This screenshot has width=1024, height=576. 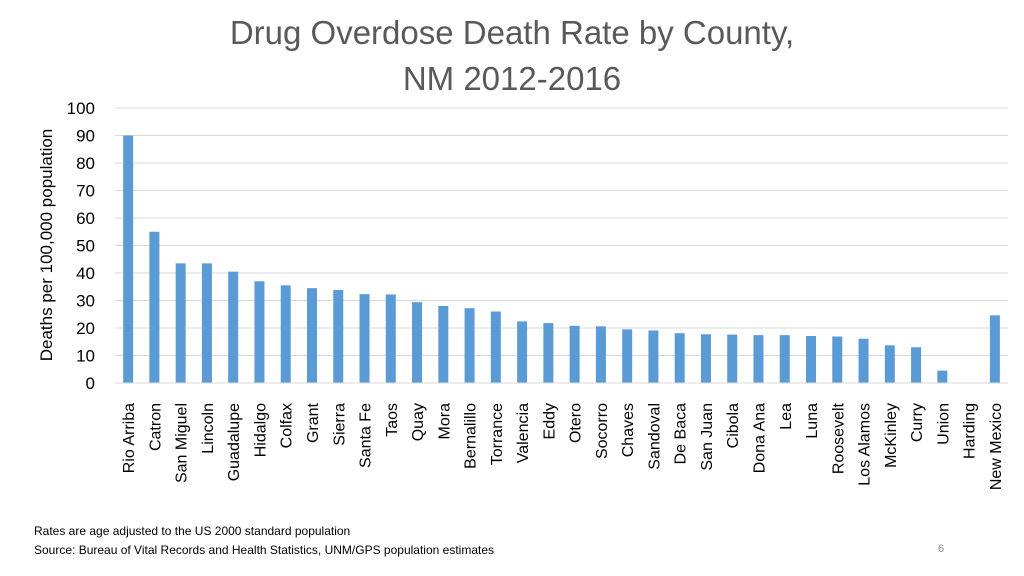 I want to click on page-number: 6, so click(x=941, y=549).